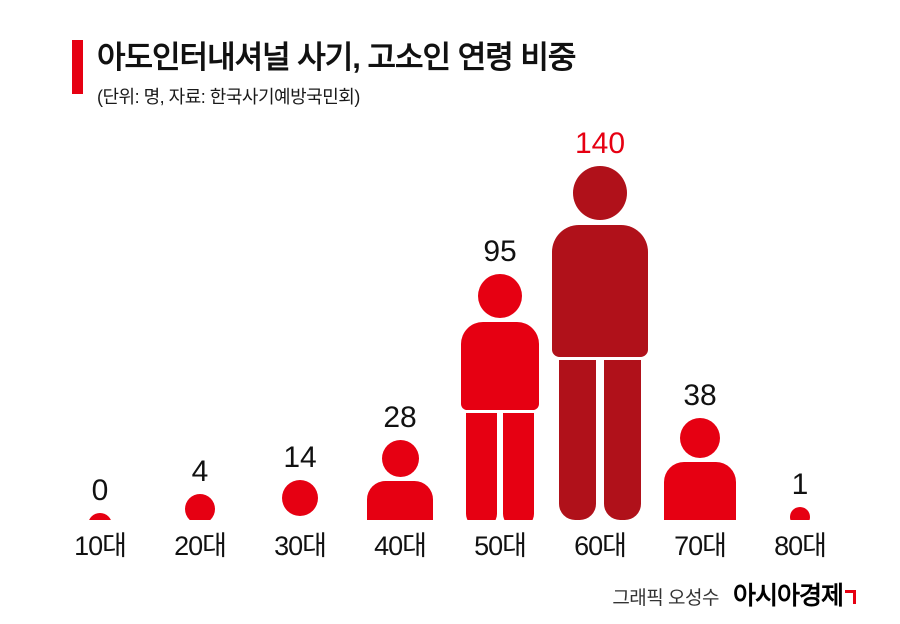  What do you see at coordinates (500, 251) in the screenshot?
I see `value-label: 95` at bounding box center [500, 251].